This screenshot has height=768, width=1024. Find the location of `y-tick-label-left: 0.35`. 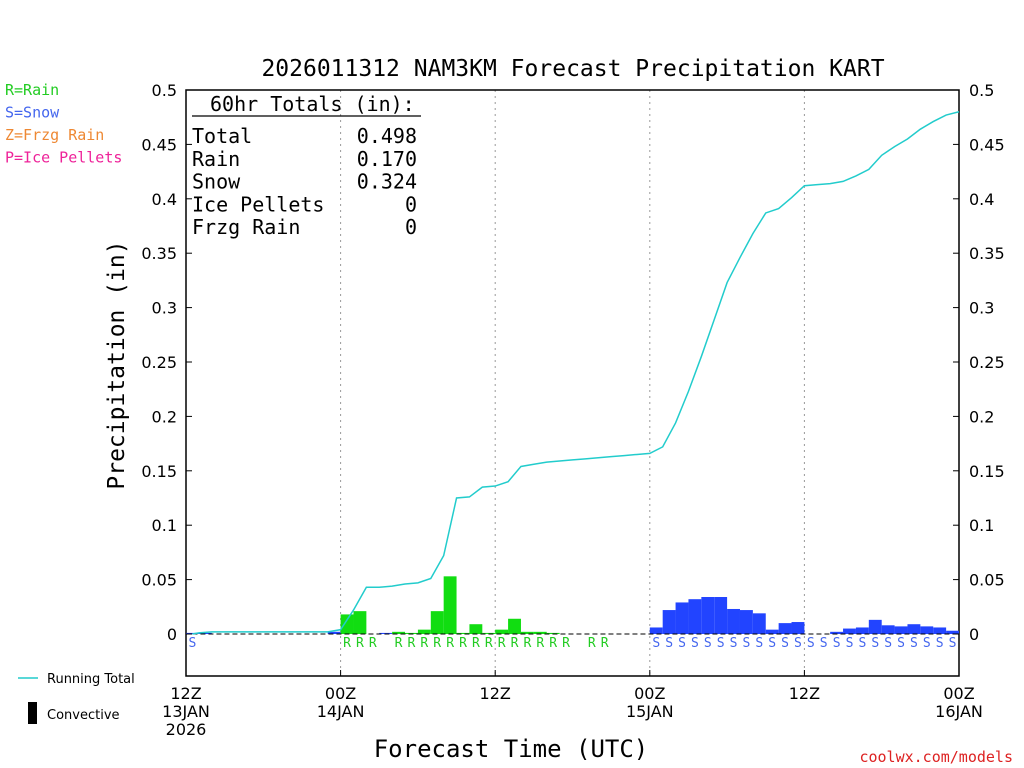

y-tick-label-left: 0.35 is located at coordinates (159, 253).